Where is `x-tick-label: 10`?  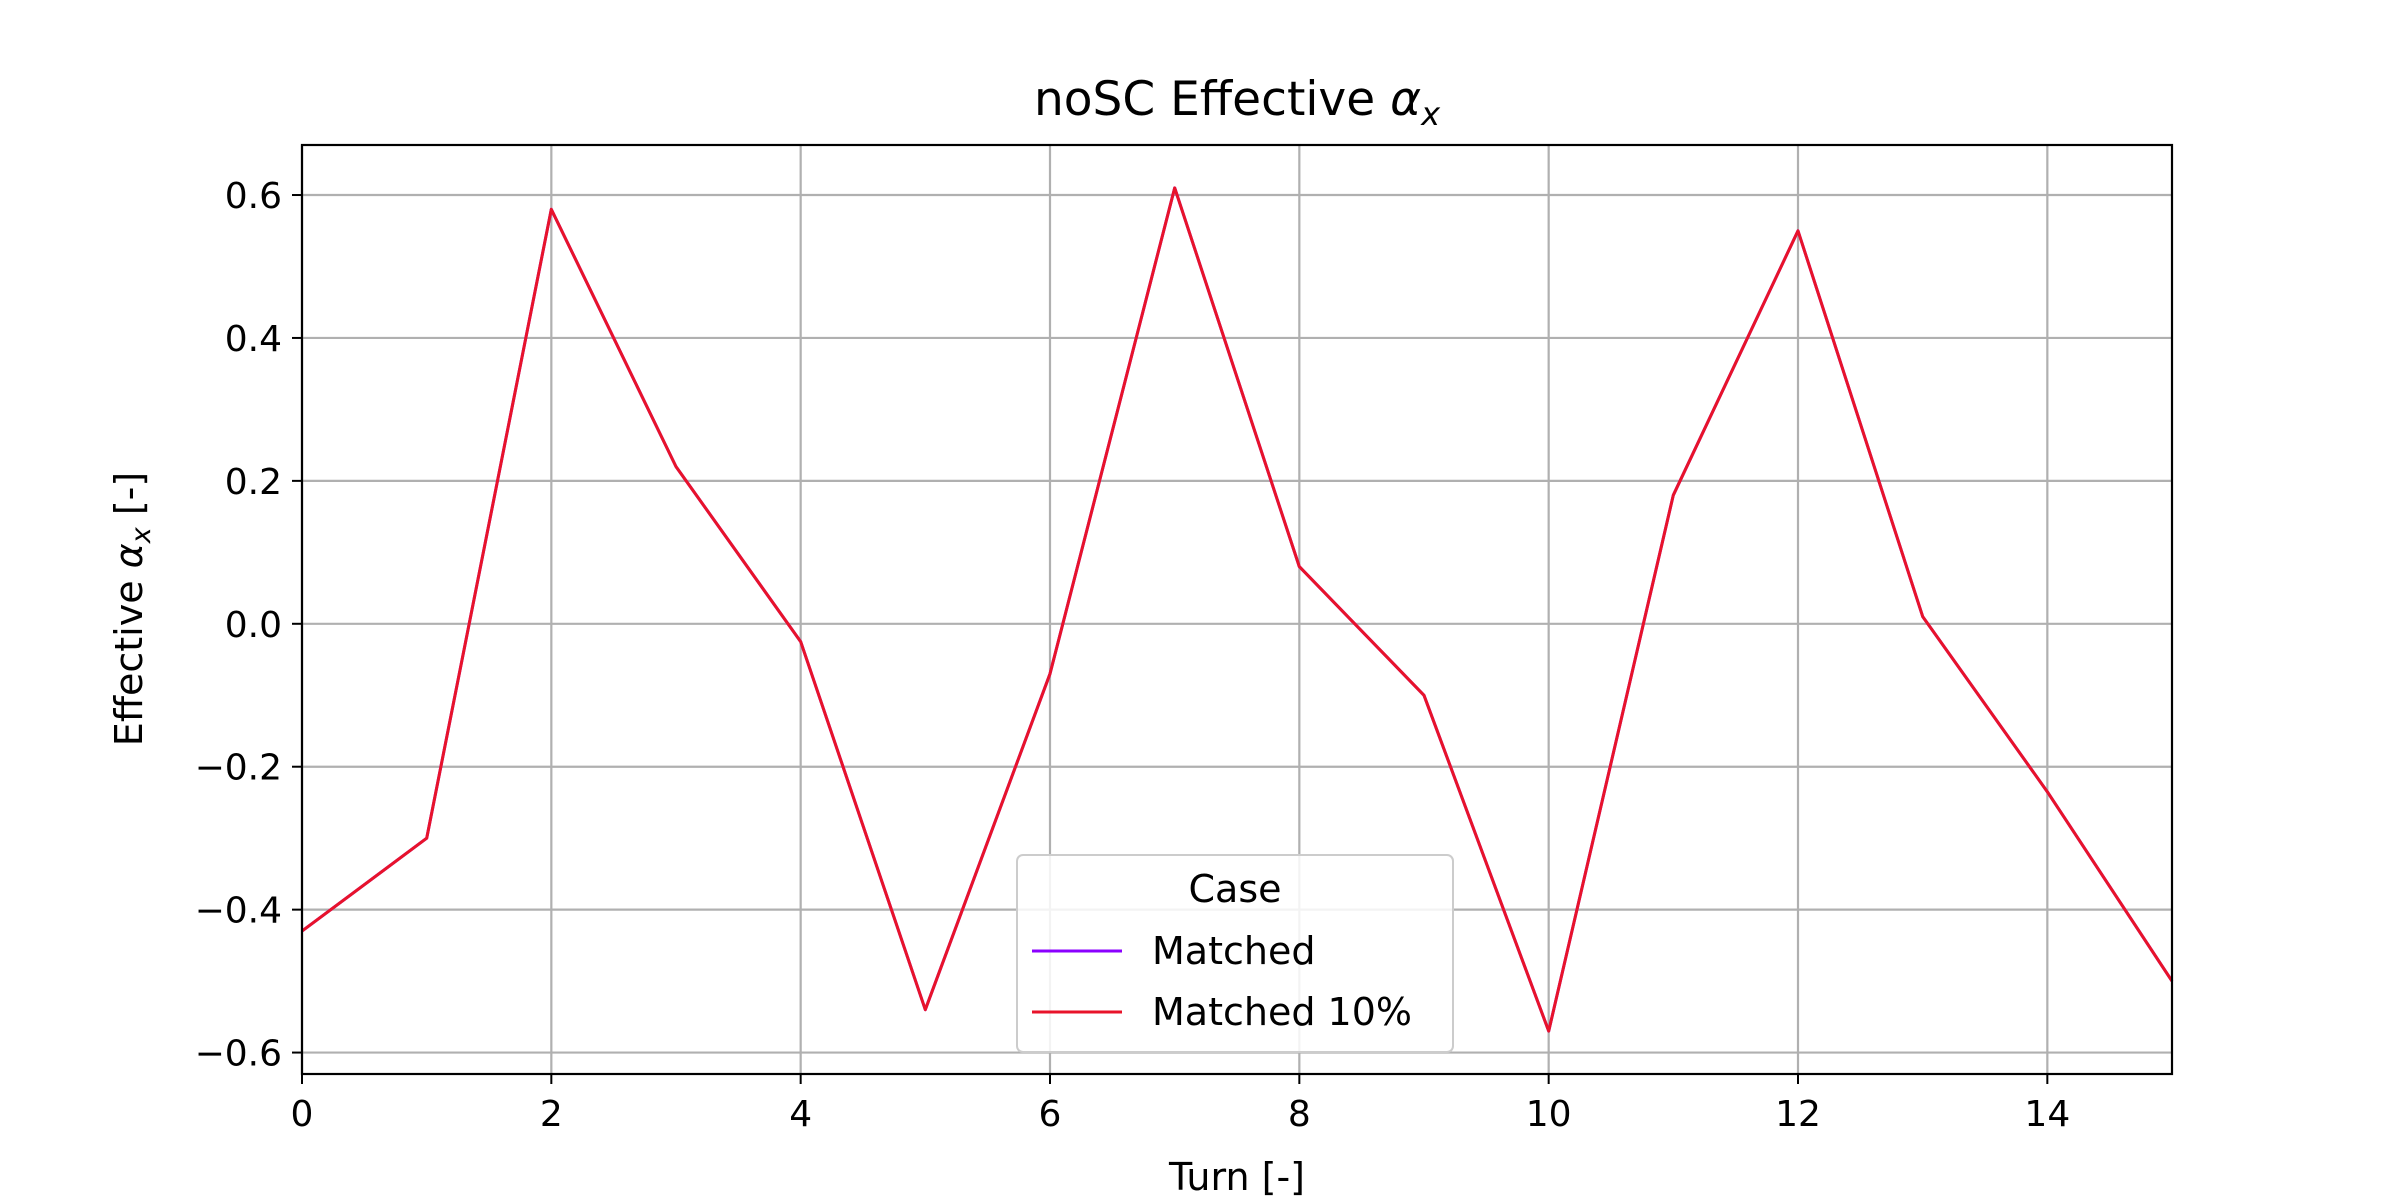 x-tick-label: 10 is located at coordinates (1549, 1114).